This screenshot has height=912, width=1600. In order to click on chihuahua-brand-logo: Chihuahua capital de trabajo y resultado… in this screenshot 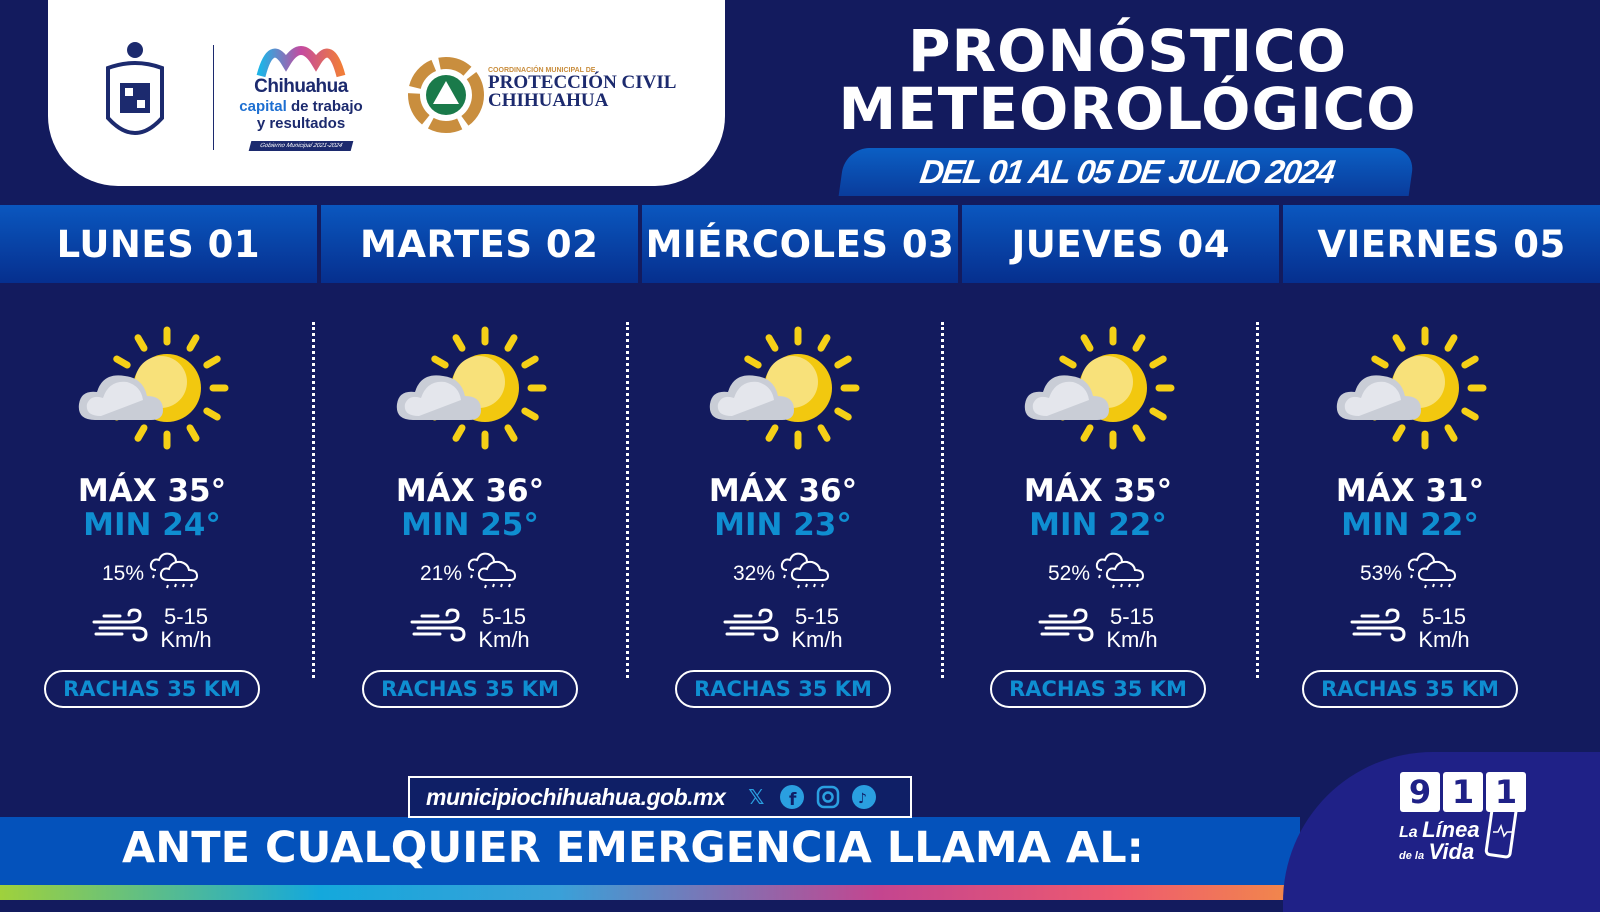, I will do `click(301, 94)`.